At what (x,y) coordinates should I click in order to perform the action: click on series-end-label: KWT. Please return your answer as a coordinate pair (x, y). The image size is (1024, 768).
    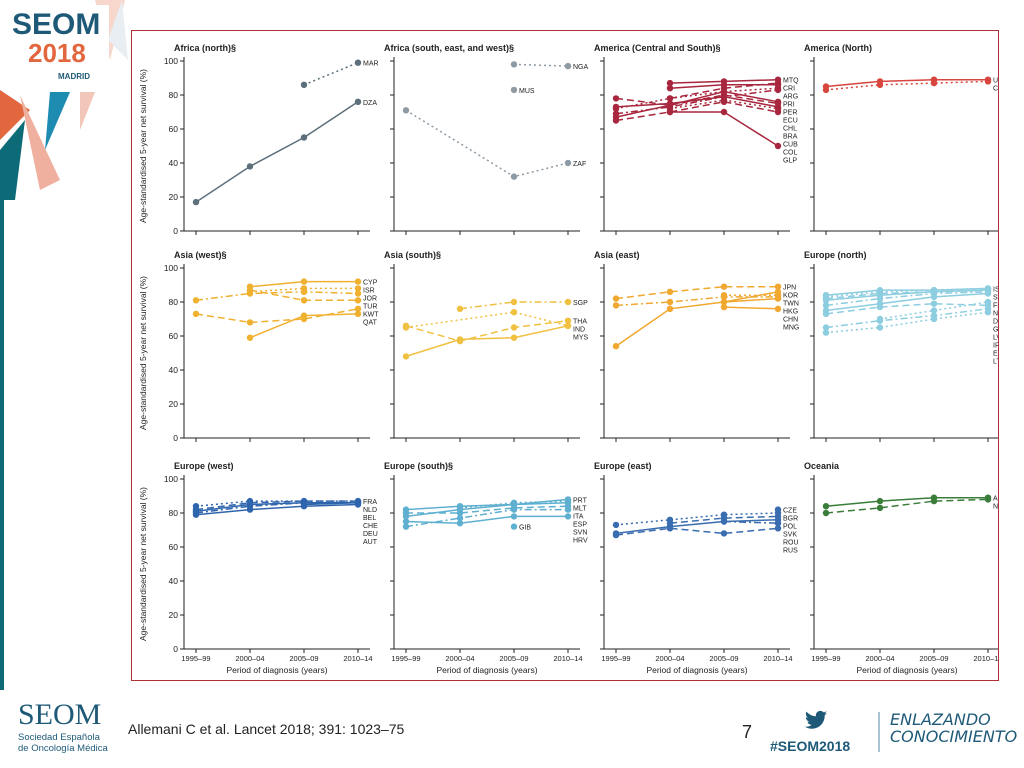
    Looking at the image, I should click on (371, 315).